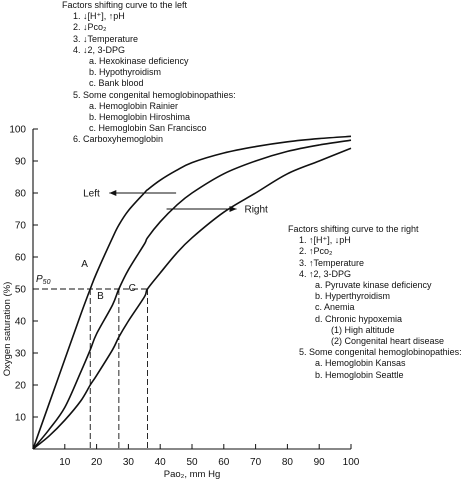 The image size is (466, 480). What do you see at coordinates (132, 288) in the screenshot?
I see `curve-label-c: C` at bounding box center [132, 288].